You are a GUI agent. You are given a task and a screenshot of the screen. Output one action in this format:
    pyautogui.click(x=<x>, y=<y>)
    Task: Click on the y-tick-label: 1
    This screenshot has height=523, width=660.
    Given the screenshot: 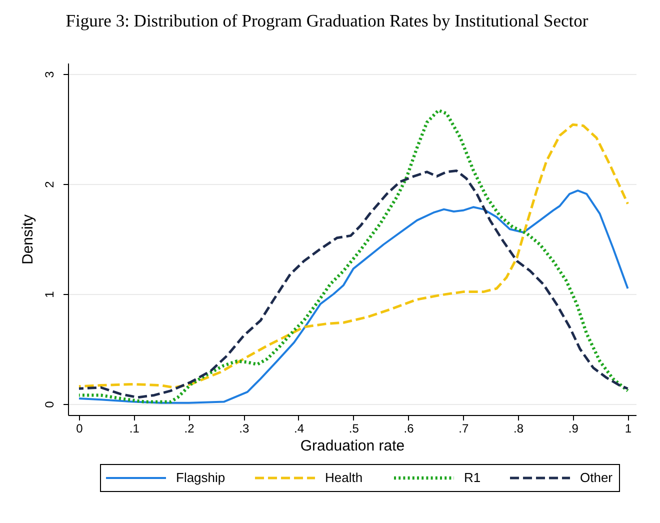 What is the action you would take?
    pyautogui.click(x=49, y=294)
    